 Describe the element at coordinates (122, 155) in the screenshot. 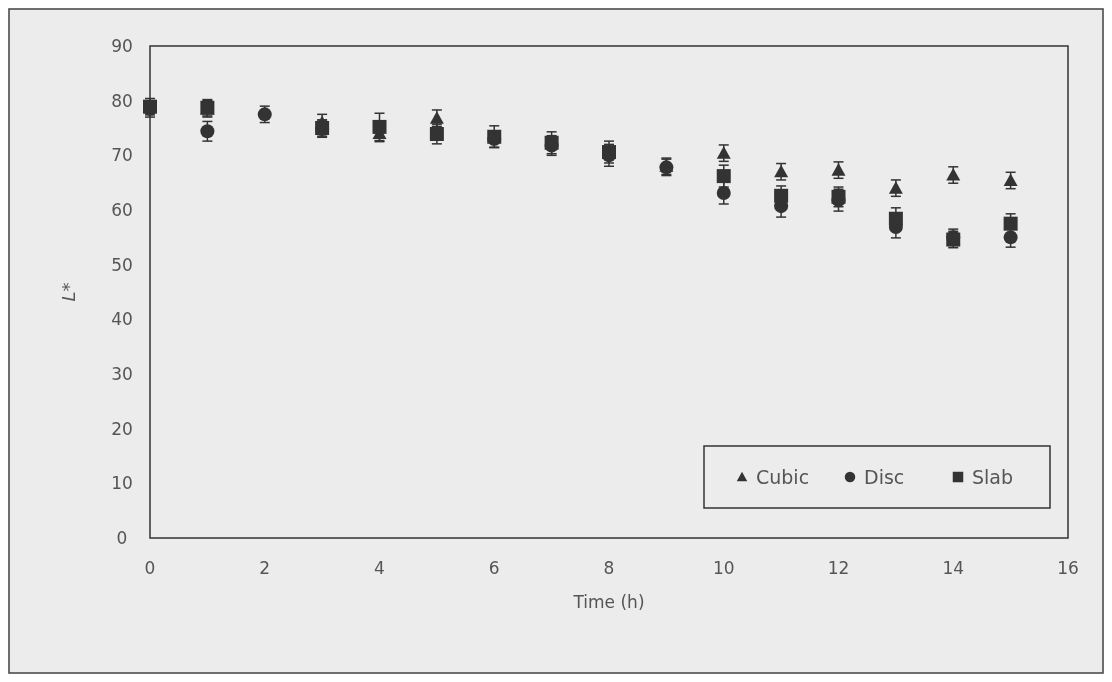

I see `y-tick-label: 70` at that location.